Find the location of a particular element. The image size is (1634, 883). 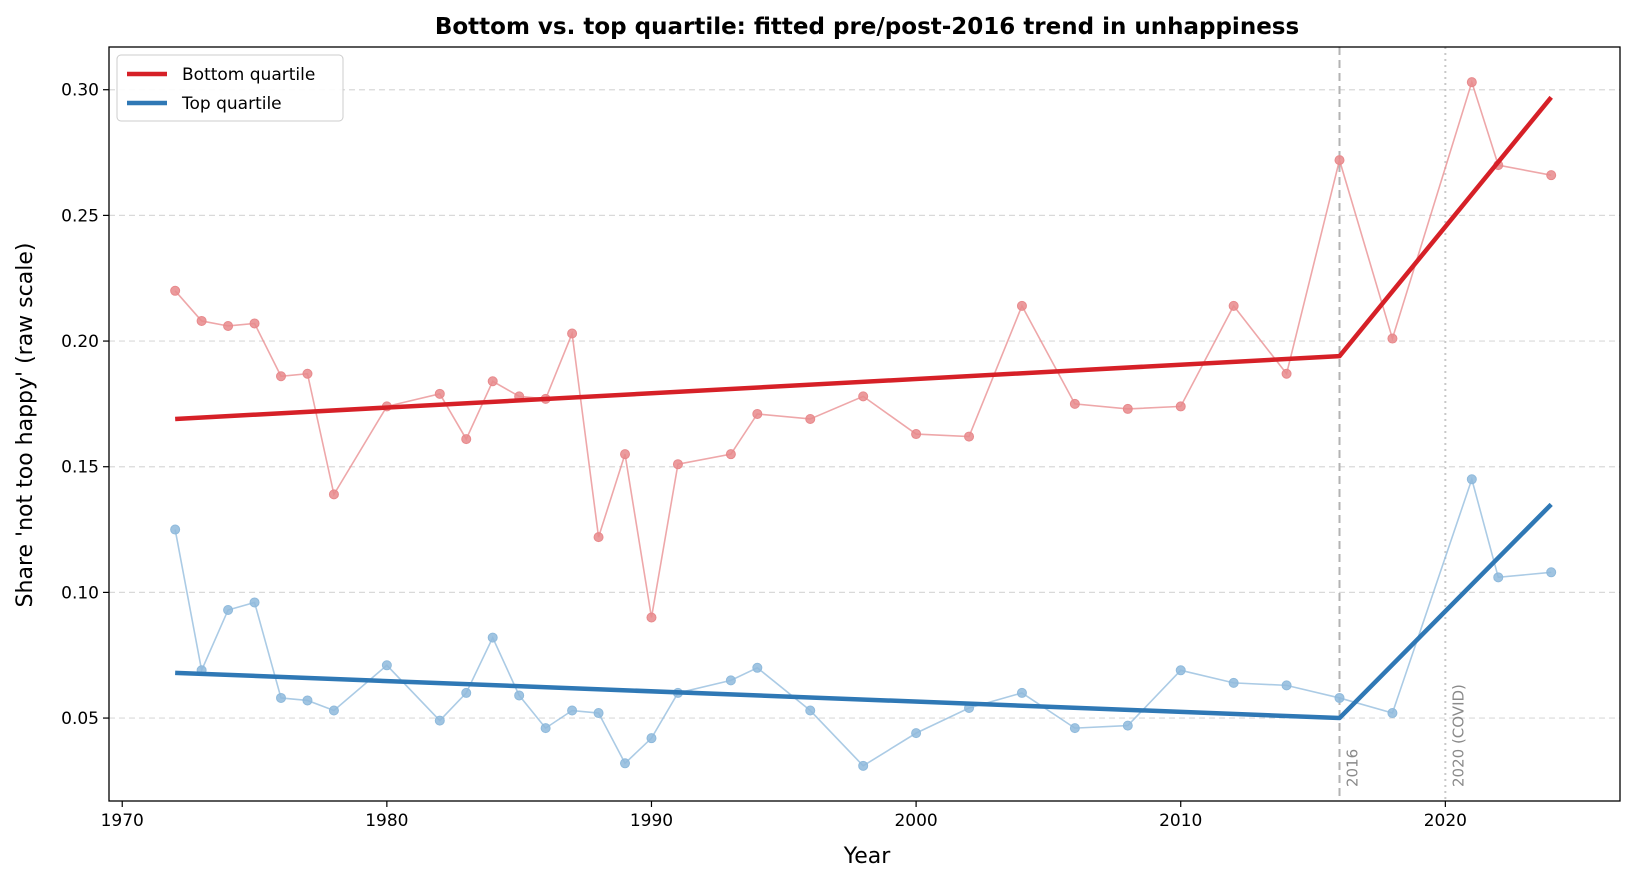

y-tick-label: 0.10 is located at coordinates (80, 593).